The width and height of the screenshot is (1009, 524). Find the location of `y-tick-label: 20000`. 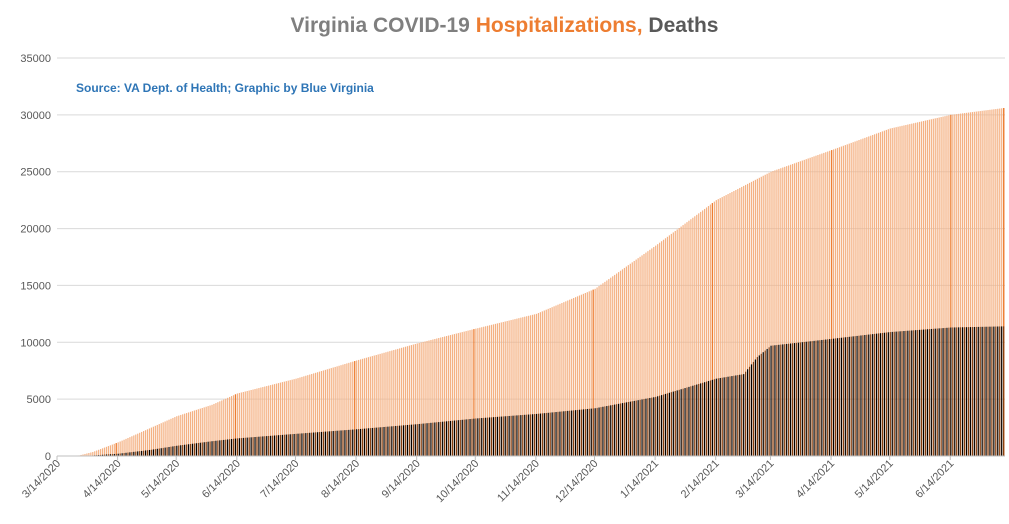

y-tick-label: 20000 is located at coordinates (35, 230).